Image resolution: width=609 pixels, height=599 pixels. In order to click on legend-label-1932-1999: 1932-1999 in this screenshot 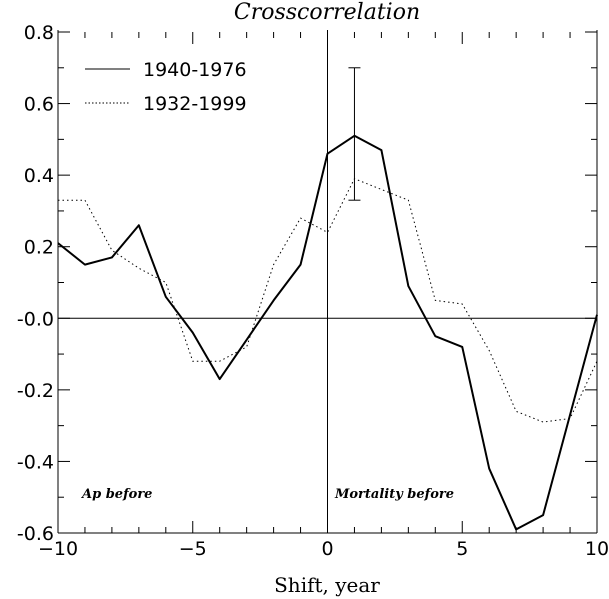, I will do `click(195, 104)`.